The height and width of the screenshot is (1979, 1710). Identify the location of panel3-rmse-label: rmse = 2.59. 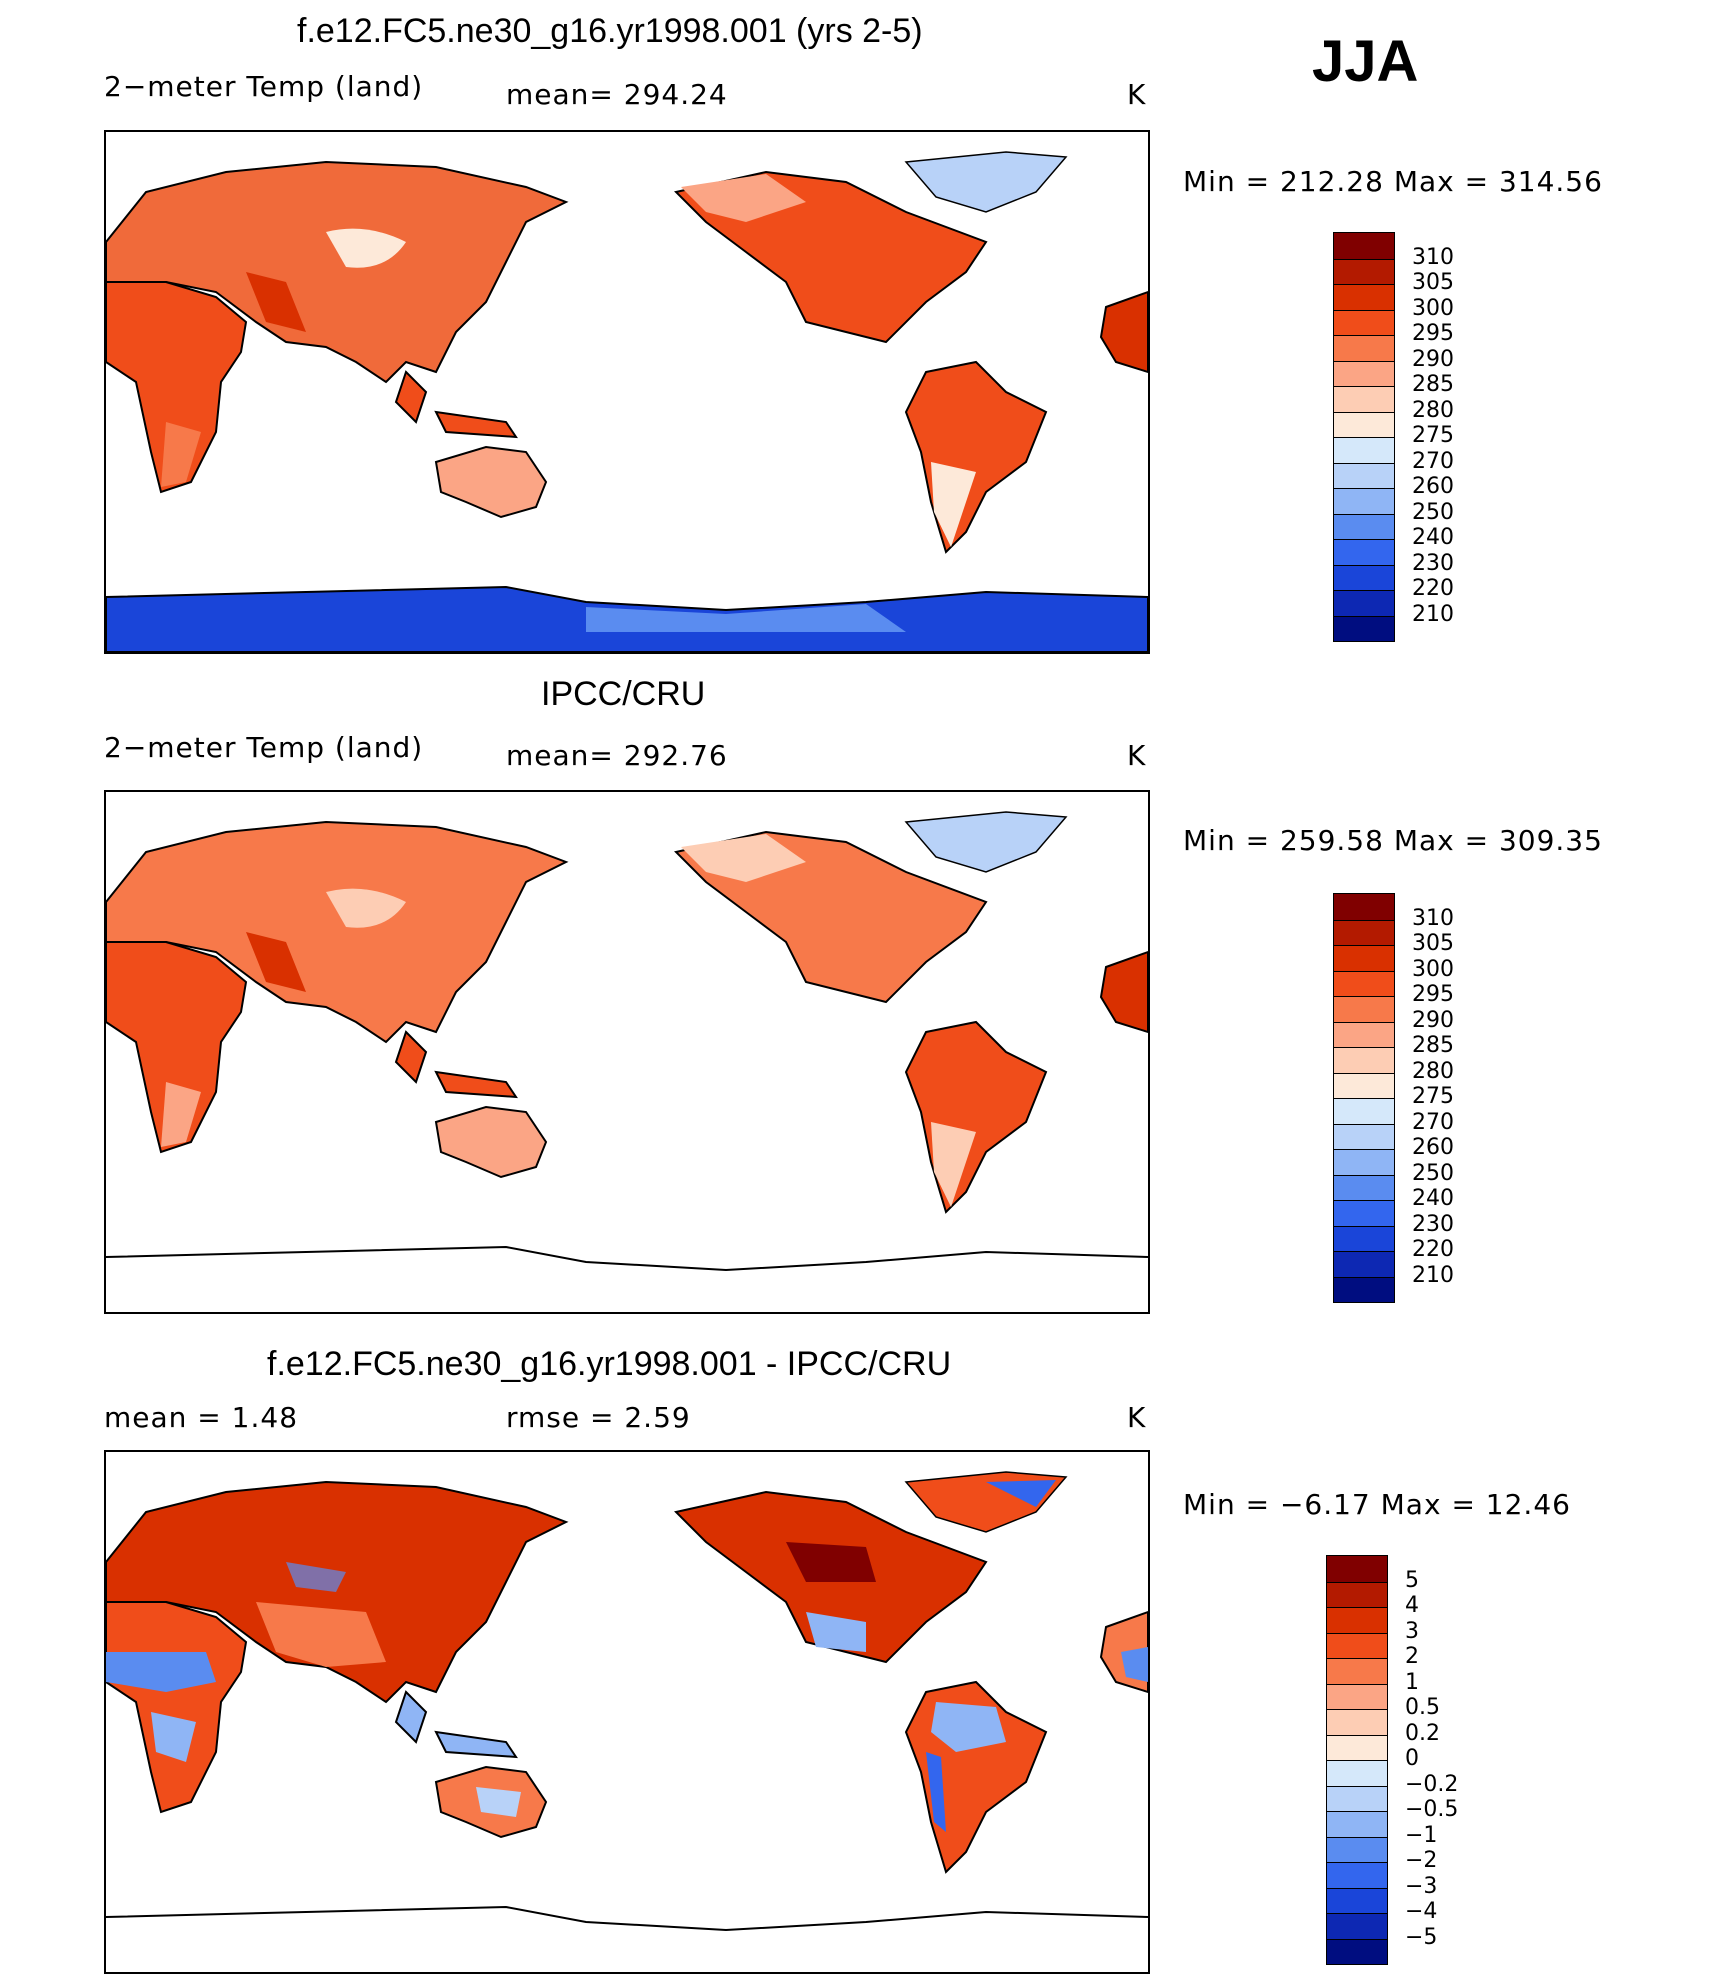
(598, 1417).